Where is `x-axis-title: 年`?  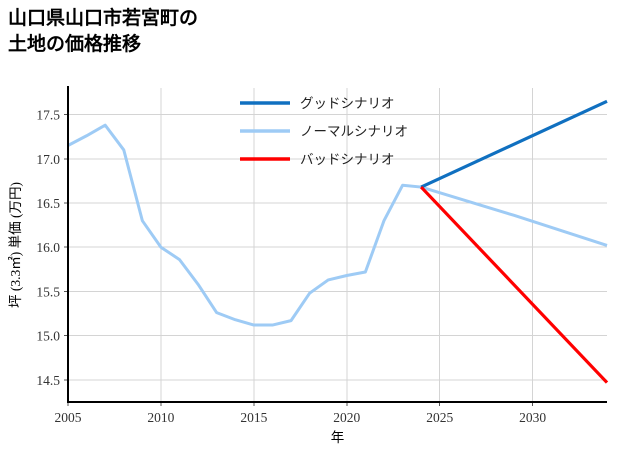 x-axis-title: 年 is located at coordinates (338, 437).